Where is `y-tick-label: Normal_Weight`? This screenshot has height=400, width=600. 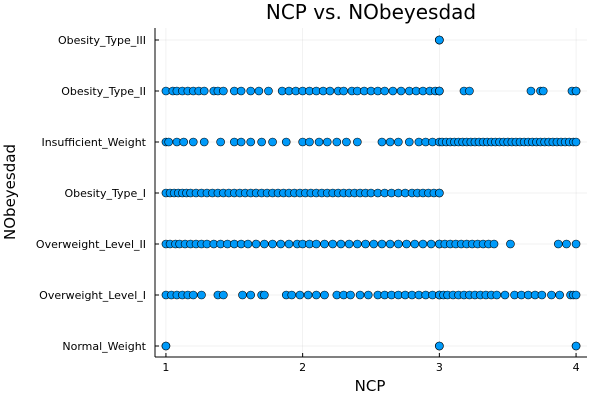
y-tick-label: Normal_Weight is located at coordinates (104, 346).